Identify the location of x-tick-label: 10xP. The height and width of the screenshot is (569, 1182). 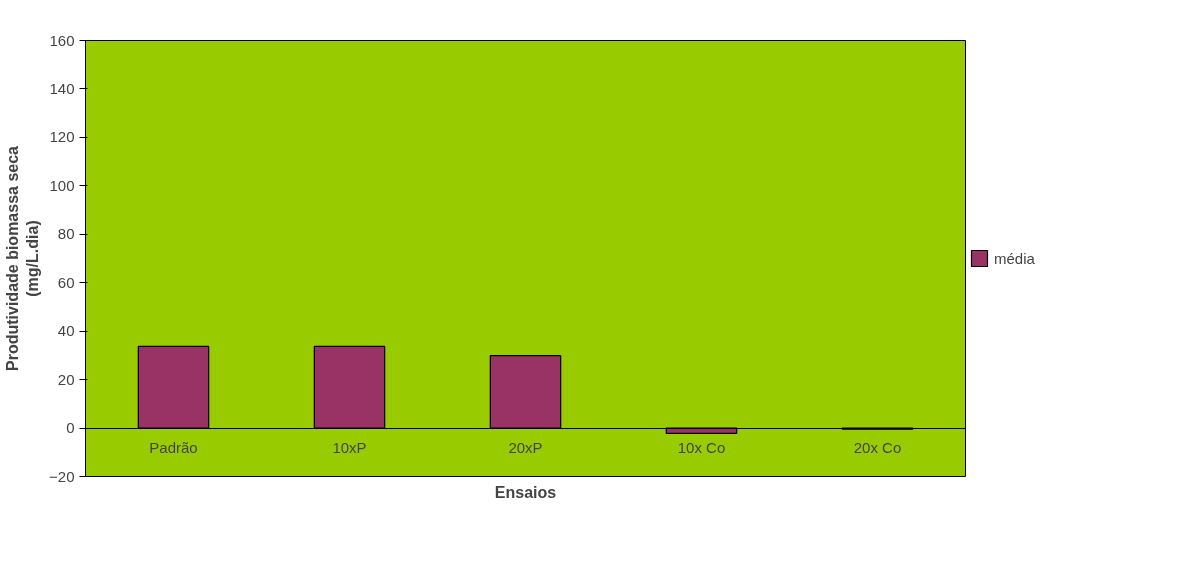
(349, 448).